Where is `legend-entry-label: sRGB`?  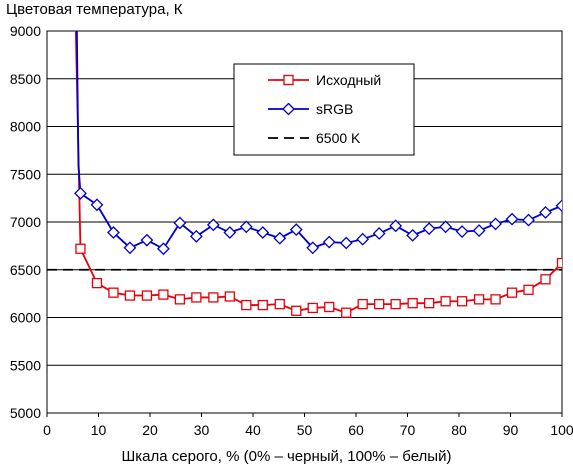 legend-entry-label: sRGB is located at coordinates (334, 109).